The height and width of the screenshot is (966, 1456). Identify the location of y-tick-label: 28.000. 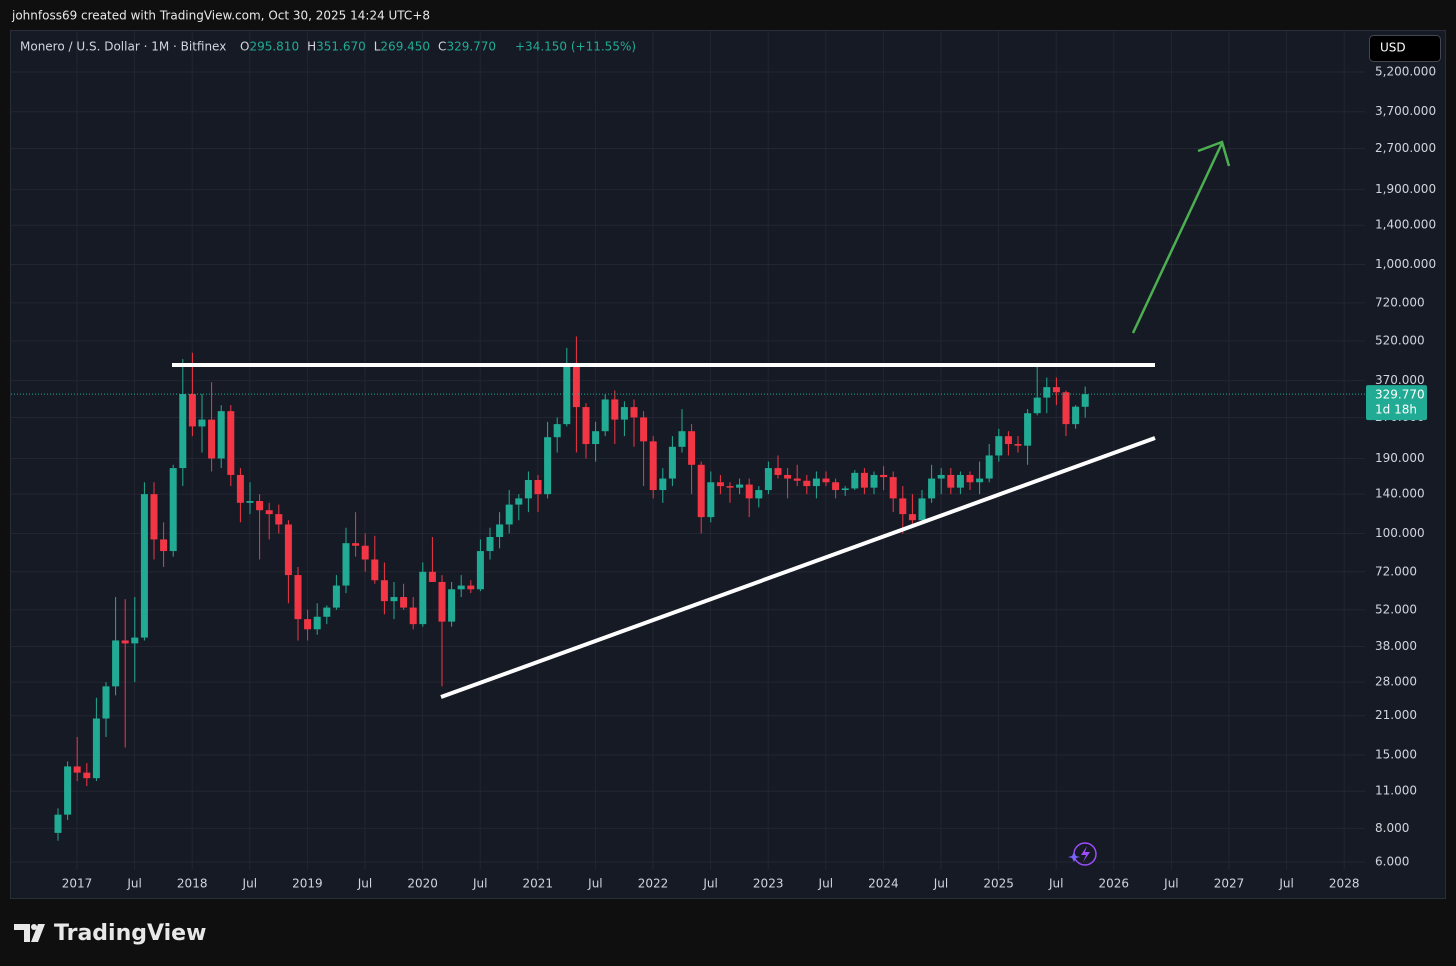
(1396, 682).